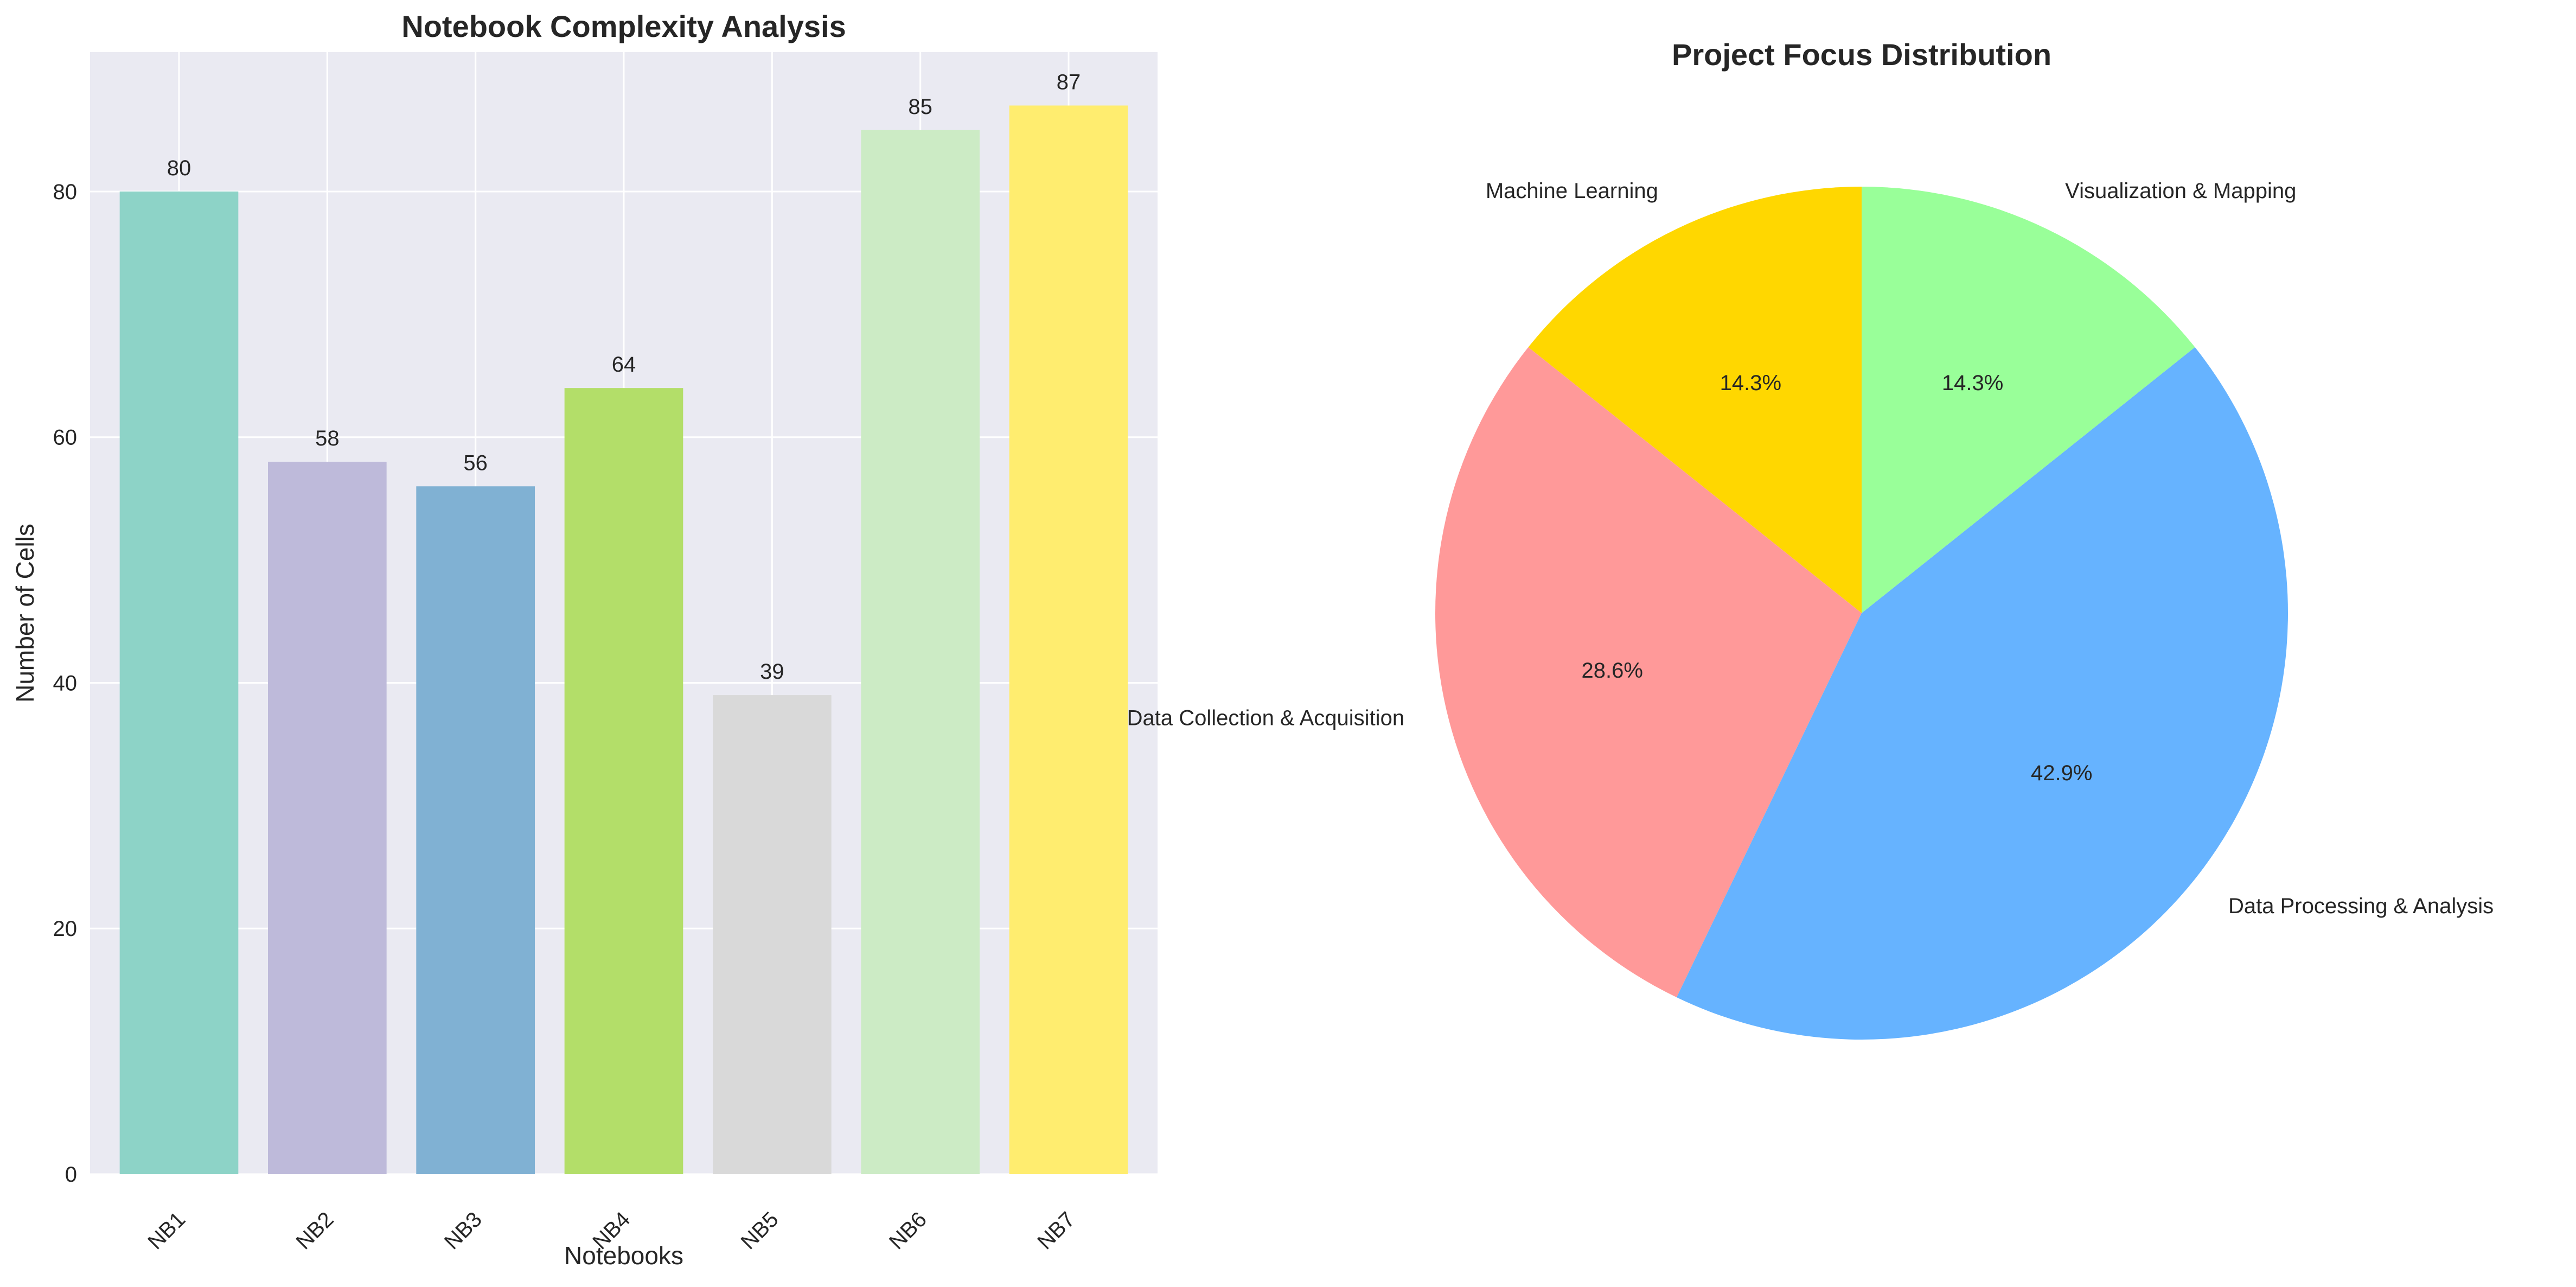  Describe the element at coordinates (772, 934) in the screenshot. I see `bar-nb5` at that location.